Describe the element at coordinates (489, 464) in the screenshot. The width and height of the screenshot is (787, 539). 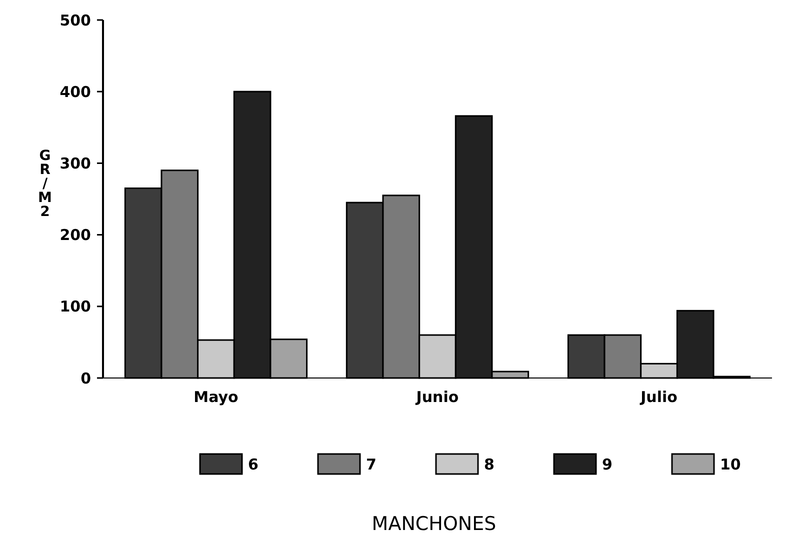
I see `legend-label: 8` at that location.